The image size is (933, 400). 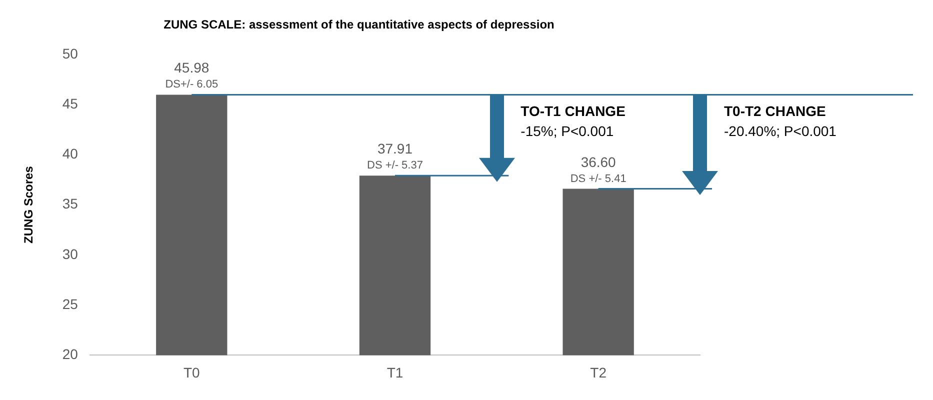 What do you see at coordinates (70, 254) in the screenshot?
I see `y-tick-label: 30` at bounding box center [70, 254].